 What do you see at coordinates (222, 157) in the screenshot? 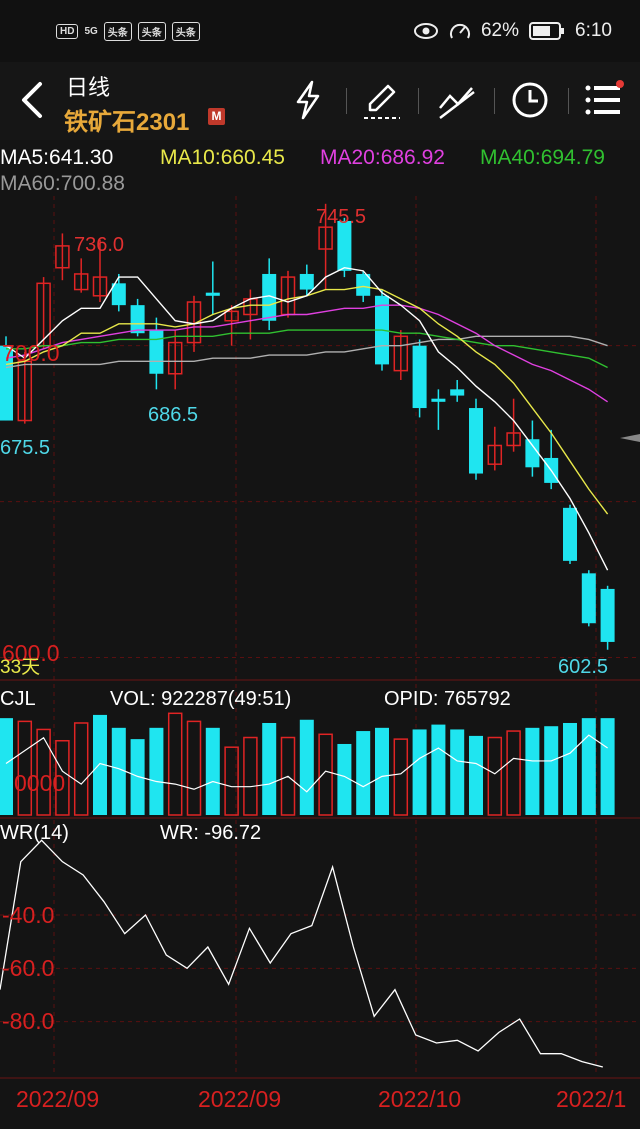
I see `ma10-label: MA10:660.45` at bounding box center [222, 157].